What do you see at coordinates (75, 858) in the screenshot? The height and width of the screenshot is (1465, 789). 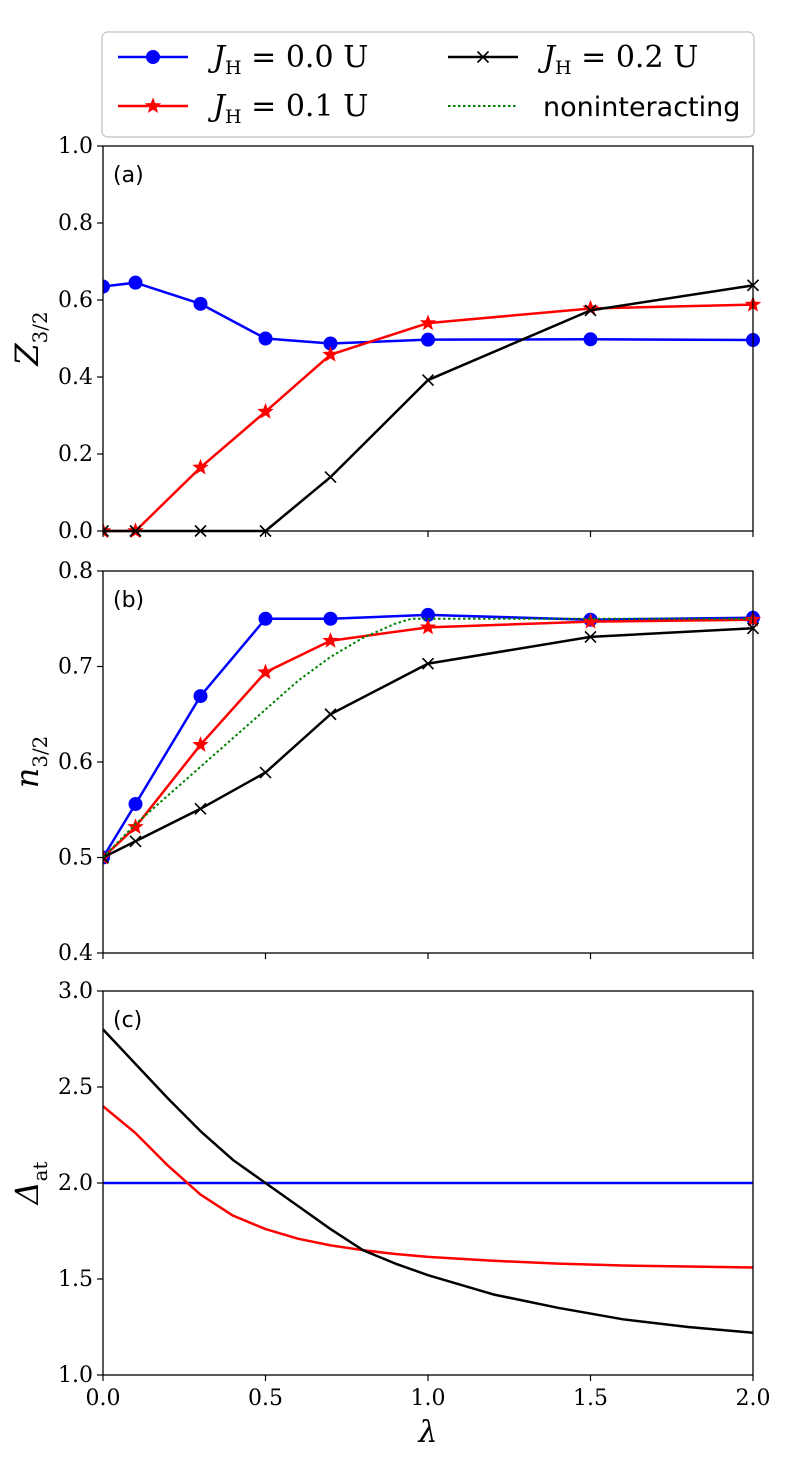 I see `y-tick-label: 0.5` at bounding box center [75, 858].